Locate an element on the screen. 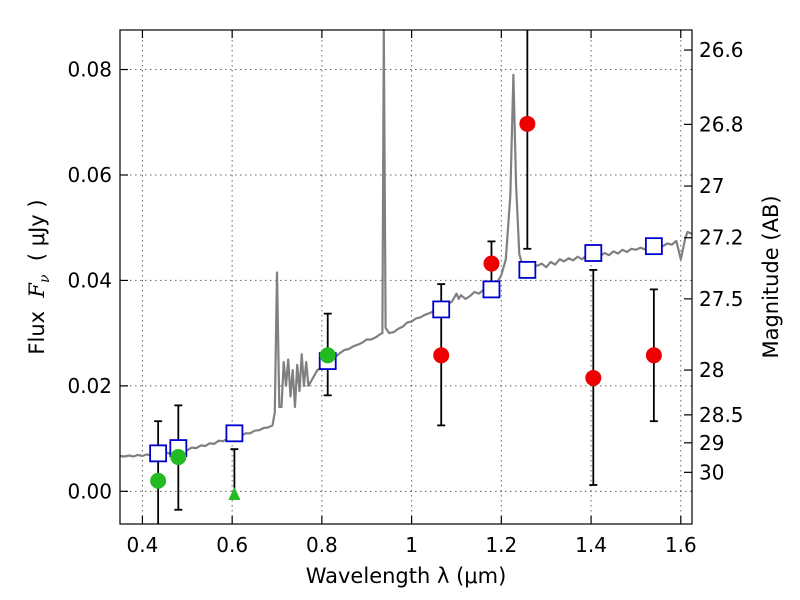 This screenshot has width=800, height=600. y-axis-label: Flux Fν ( μJy ) is located at coordinates (39, 276).